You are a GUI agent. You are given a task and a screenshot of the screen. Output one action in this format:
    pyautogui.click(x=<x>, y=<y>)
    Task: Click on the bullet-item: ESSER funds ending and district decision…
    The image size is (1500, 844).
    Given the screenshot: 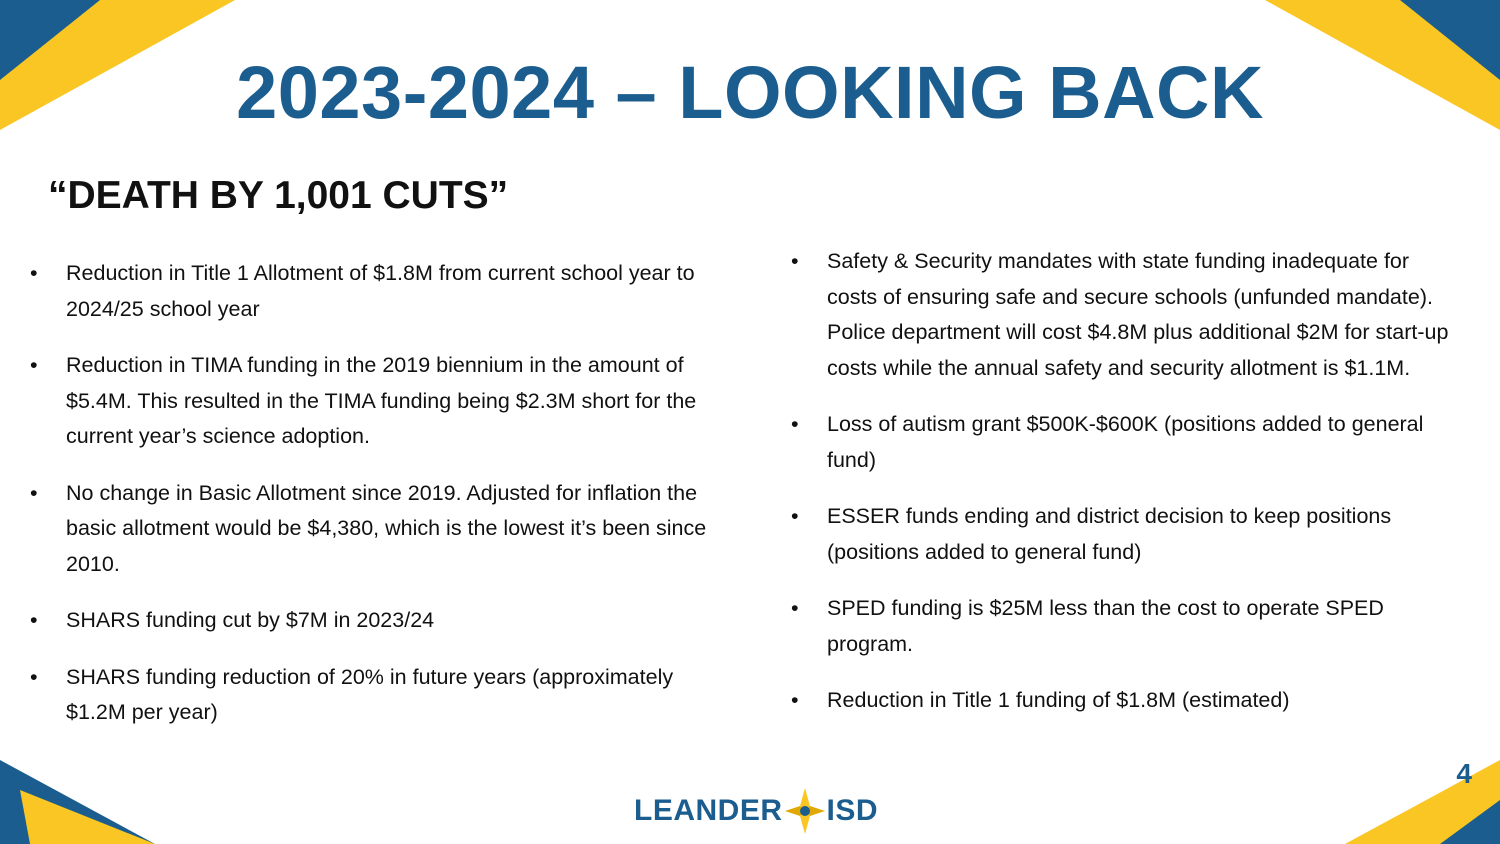 What is the action you would take?
    pyautogui.click(x=1121, y=534)
    